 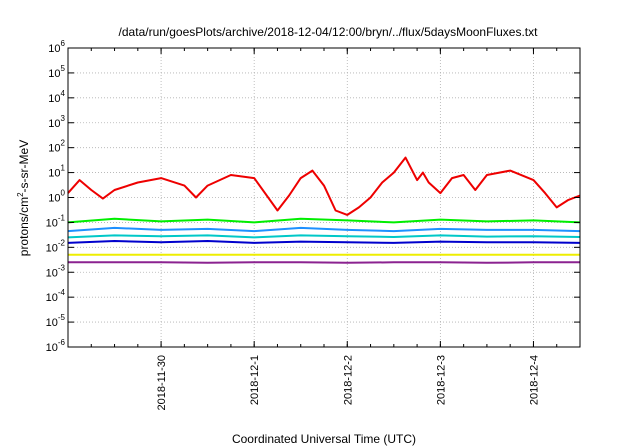 What do you see at coordinates (162, 382) in the screenshot?
I see `x-tick-label: 2018-11-30` at bounding box center [162, 382].